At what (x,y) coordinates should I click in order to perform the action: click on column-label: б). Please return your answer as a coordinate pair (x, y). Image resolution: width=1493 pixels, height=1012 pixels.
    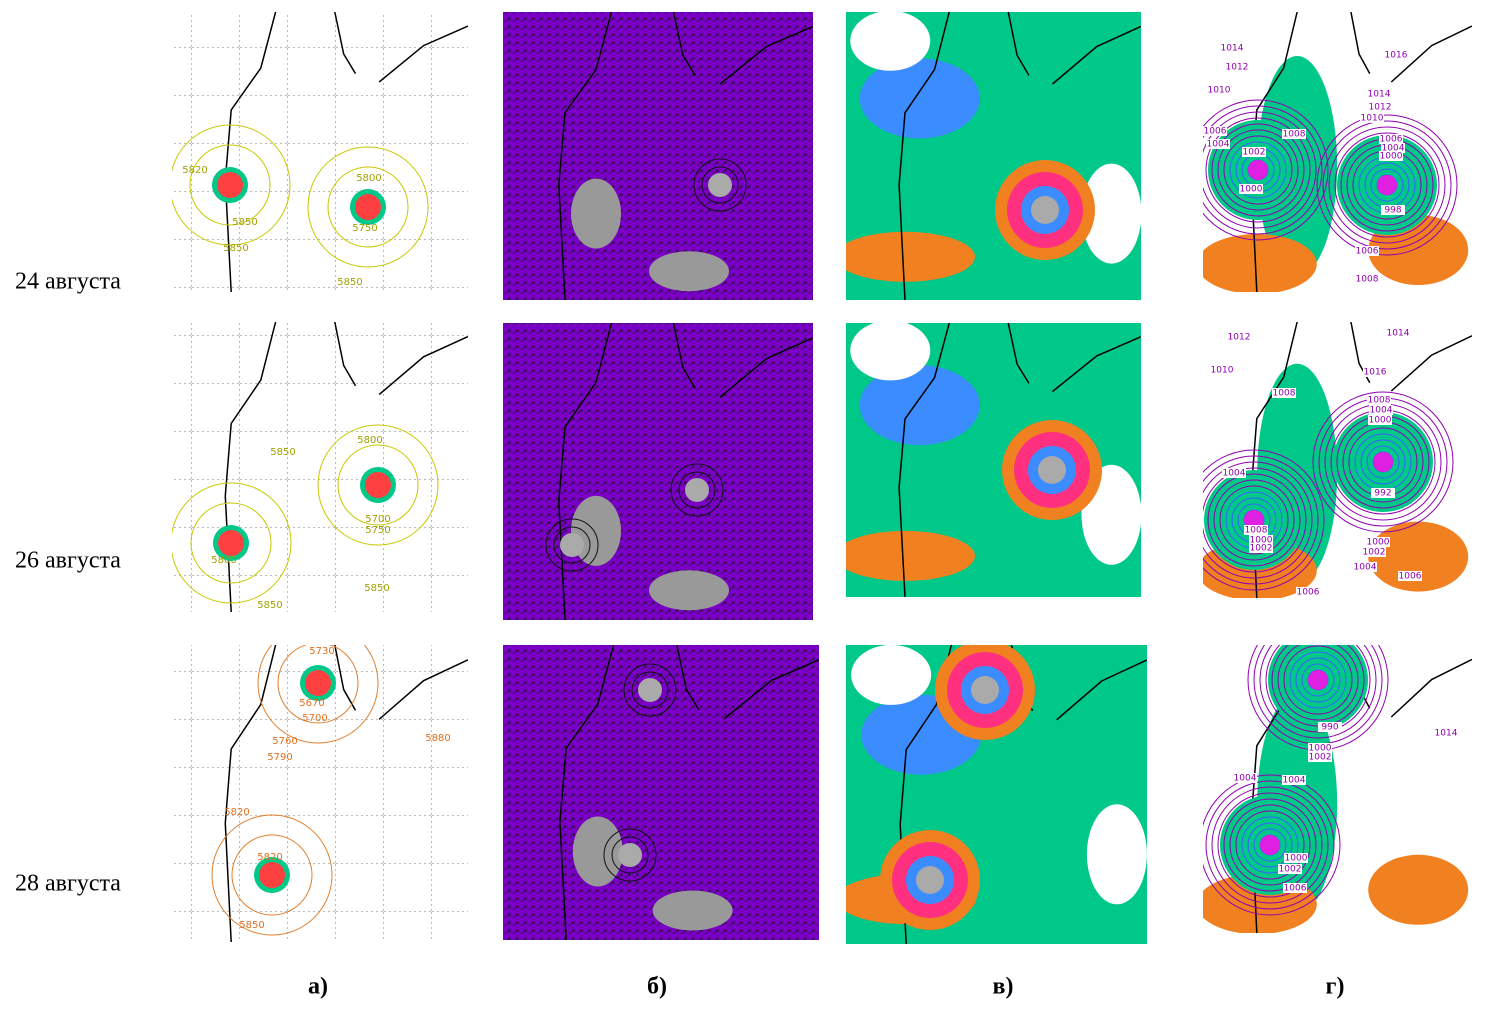
    Looking at the image, I should click on (657, 987).